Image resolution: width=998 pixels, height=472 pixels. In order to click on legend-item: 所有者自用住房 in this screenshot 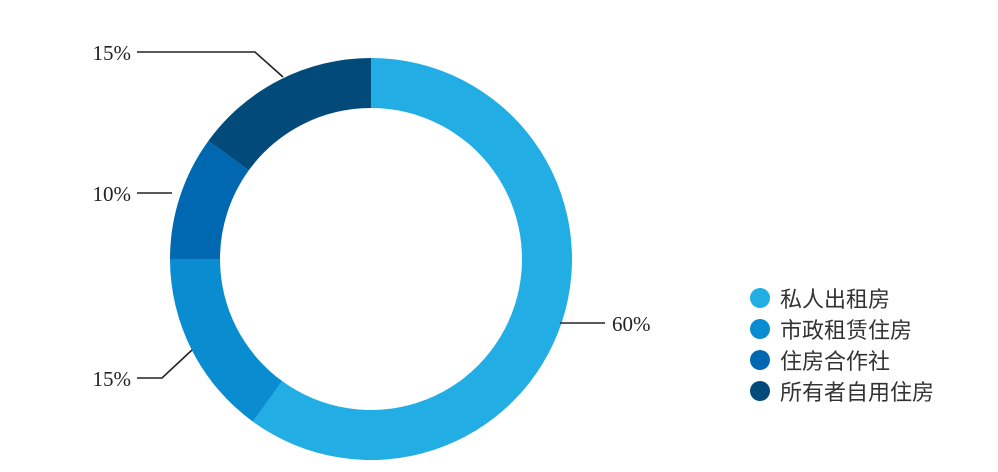, I will do `click(842, 390)`.